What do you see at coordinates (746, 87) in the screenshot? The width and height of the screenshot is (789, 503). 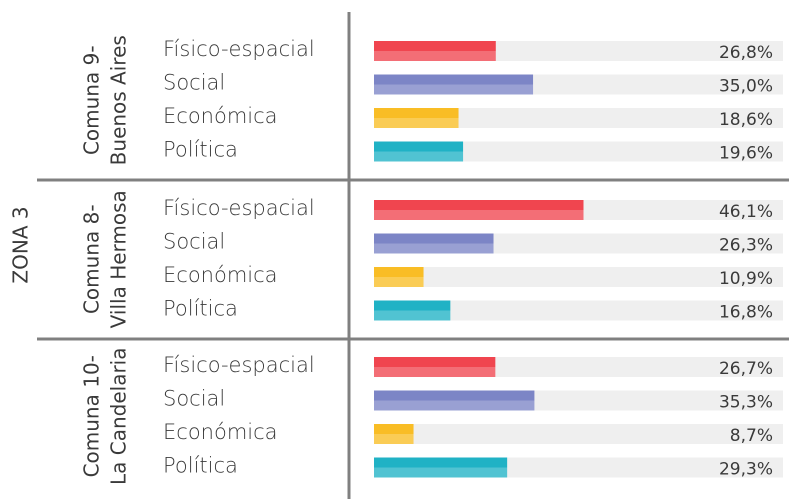 I see `value-label: 35,0%` at bounding box center [746, 87].